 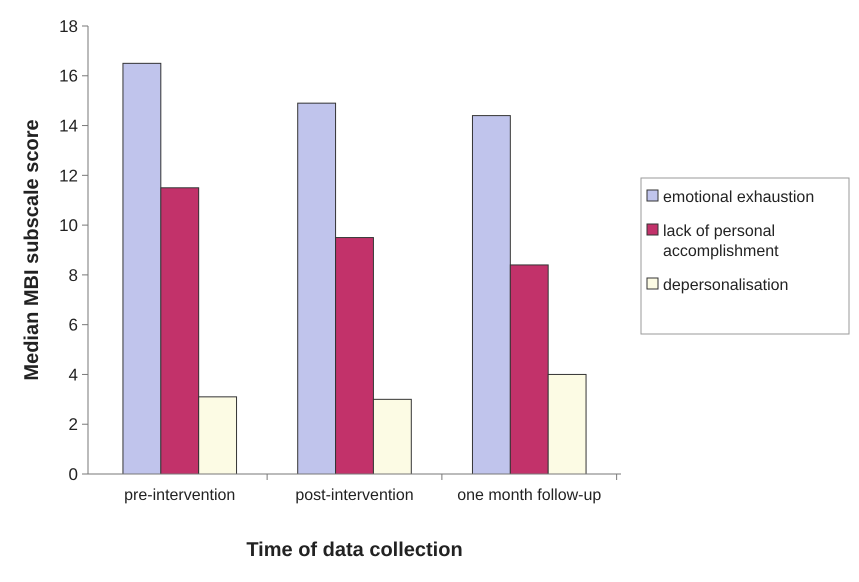 I want to click on legend-label: lack of personal accomplishment, so click(x=721, y=241).